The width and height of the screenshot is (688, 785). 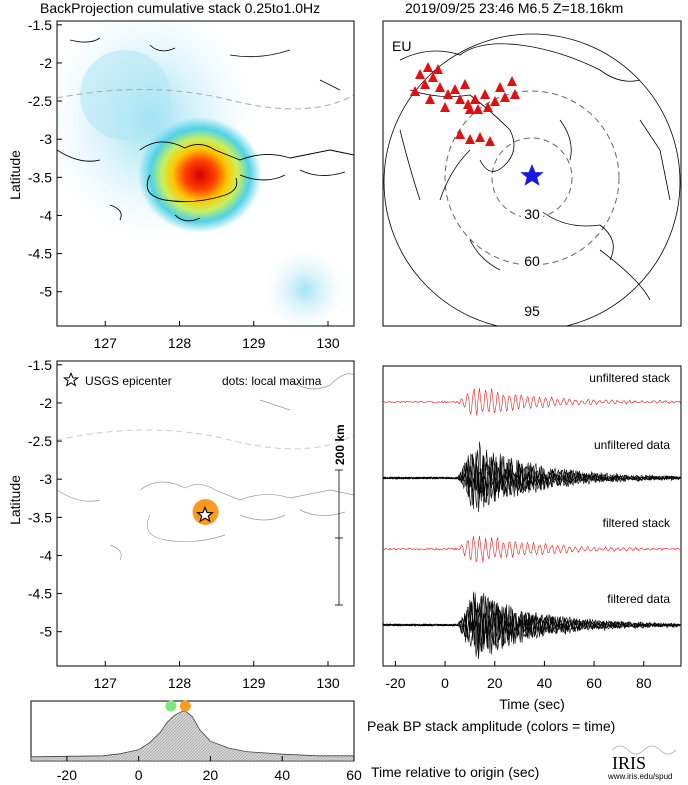 I want to click on top-map-xtick: 127, so click(x=106, y=343).